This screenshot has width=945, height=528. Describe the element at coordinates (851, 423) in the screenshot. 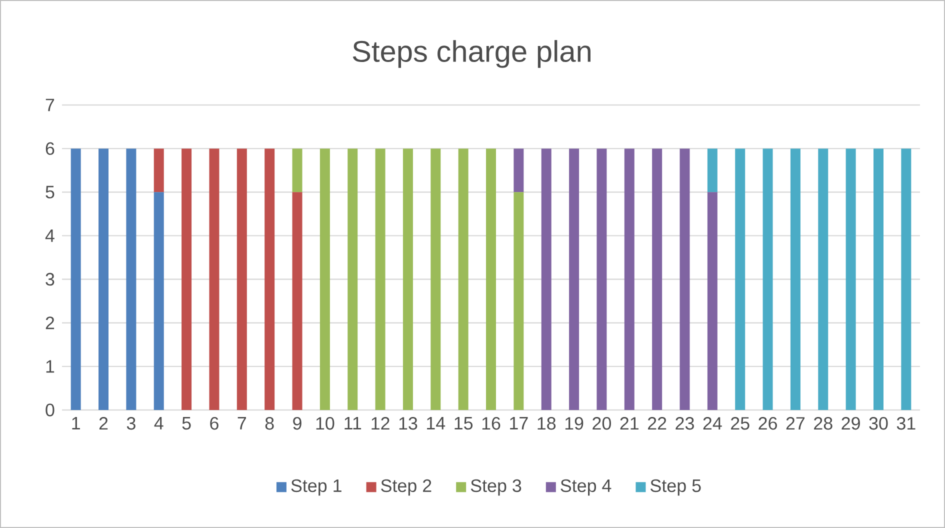

I see `x-tick-label: 29` at that location.